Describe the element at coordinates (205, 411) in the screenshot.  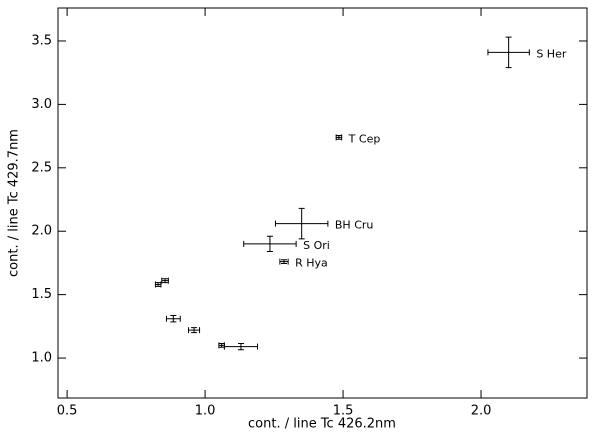
I see `x-tick-label: 1.0` at that location.